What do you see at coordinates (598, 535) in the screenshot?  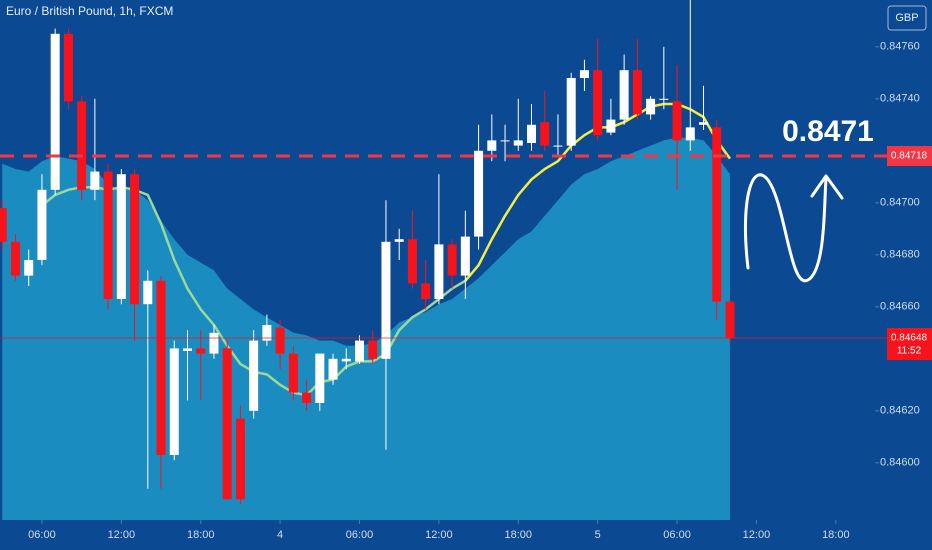 I see `x-tick-label: 5` at bounding box center [598, 535].